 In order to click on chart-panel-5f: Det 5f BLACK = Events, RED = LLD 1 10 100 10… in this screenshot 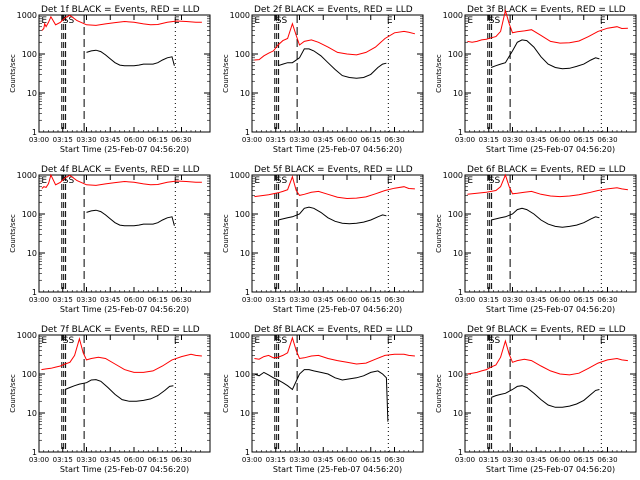, I will do `click(323, 239)`.